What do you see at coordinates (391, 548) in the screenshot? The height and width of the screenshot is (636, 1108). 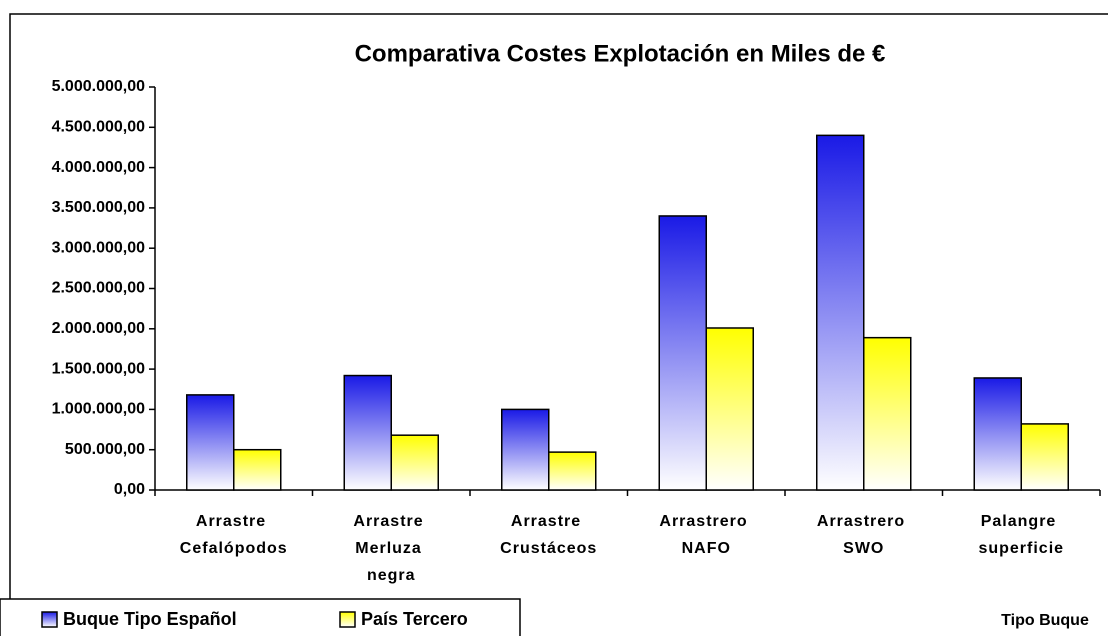 I see `x-tick-label: Arrastre Merluza negra` at bounding box center [391, 548].